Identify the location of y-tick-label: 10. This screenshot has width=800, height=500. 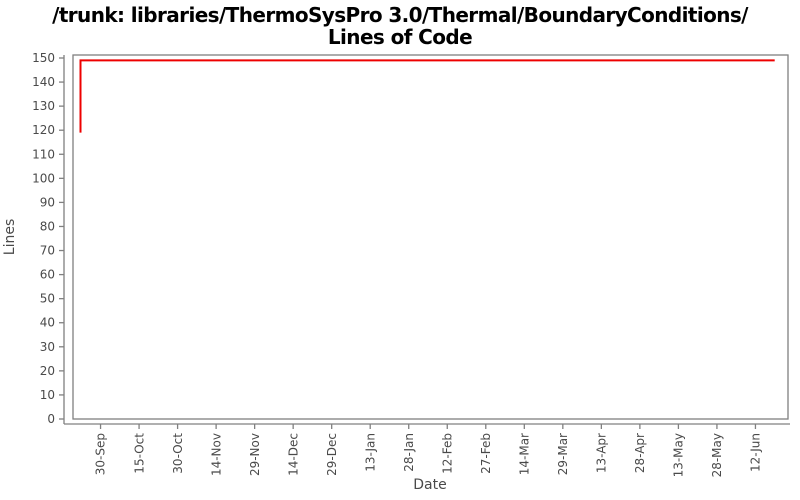
(47, 395).